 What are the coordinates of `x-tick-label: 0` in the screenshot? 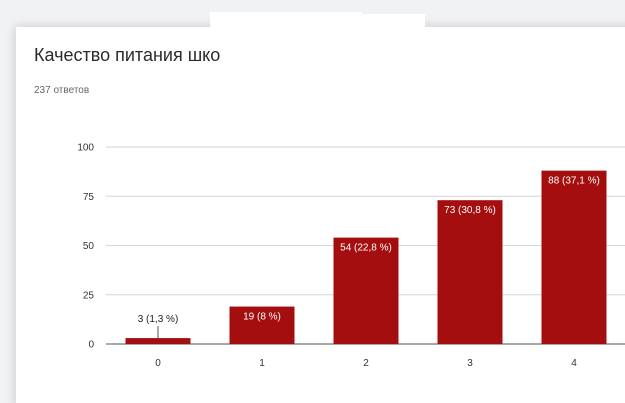 It's located at (158, 363).